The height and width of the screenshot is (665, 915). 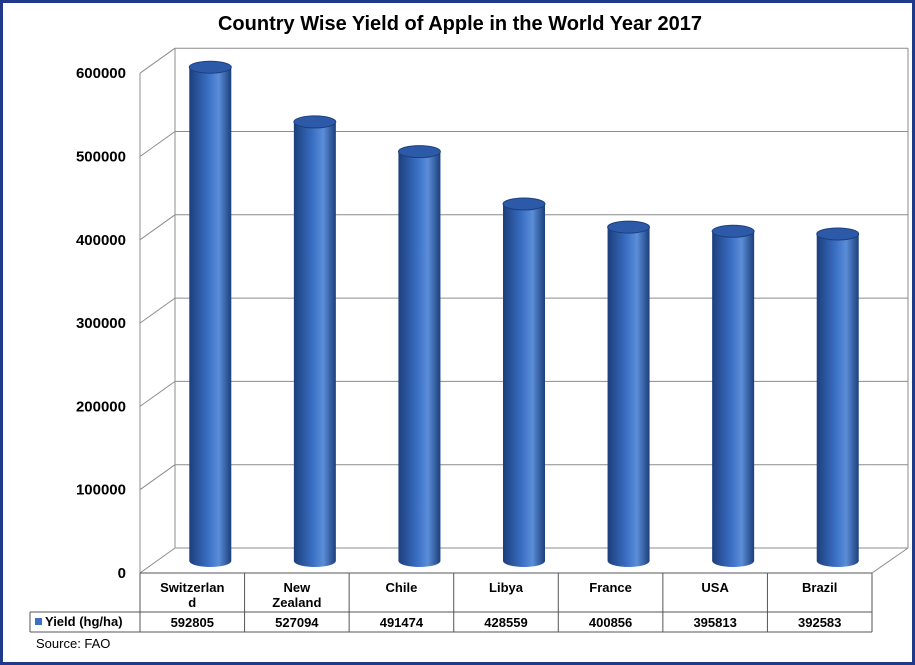 I want to click on data-label: 392583, so click(x=819, y=622).